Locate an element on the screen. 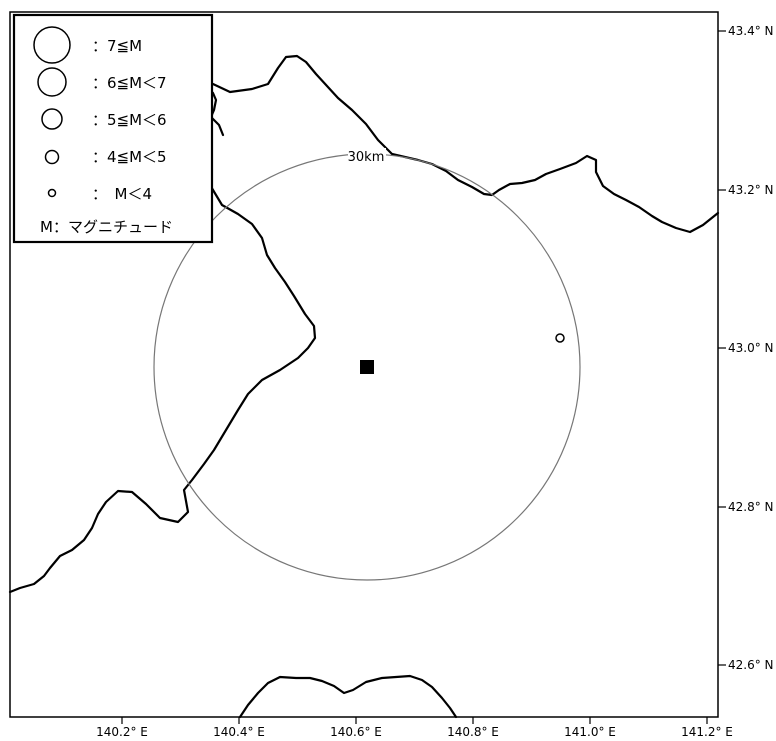 This screenshot has width=776, height=741. lat-label-42-6: 42.6° N is located at coordinates (751, 665).